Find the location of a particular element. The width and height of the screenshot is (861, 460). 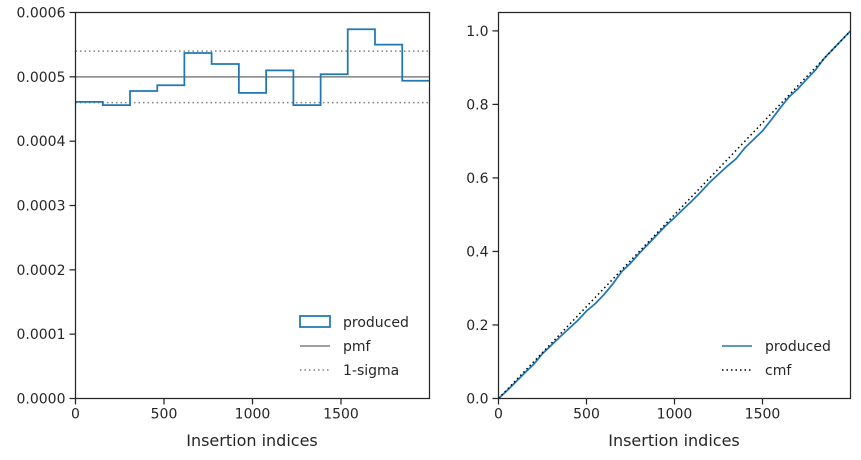

y-tick-label: 1.0 is located at coordinates (477, 32).